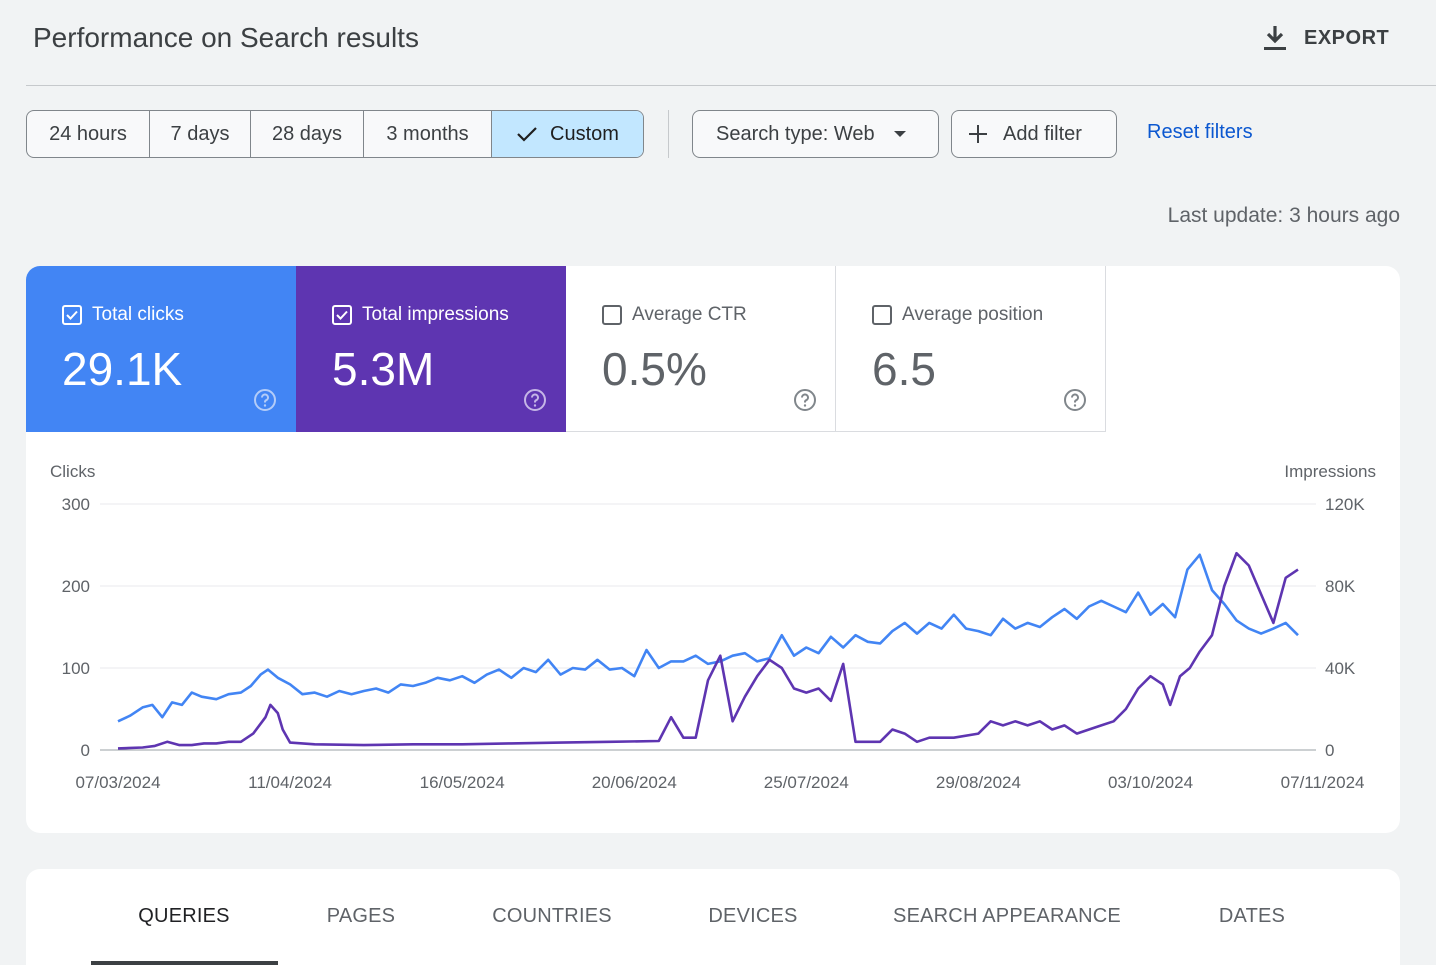 This screenshot has height=965, width=1436. What do you see at coordinates (708, 638) in the screenshot?
I see `series-line-clicks` at bounding box center [708, 638].